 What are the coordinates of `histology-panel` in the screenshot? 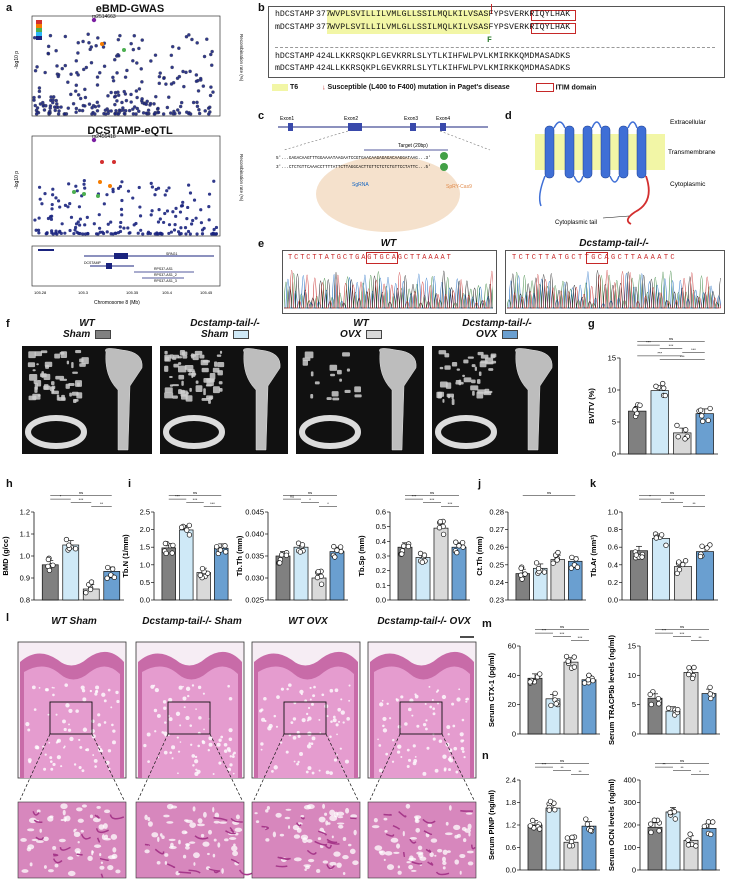 It's located at (194, 760).